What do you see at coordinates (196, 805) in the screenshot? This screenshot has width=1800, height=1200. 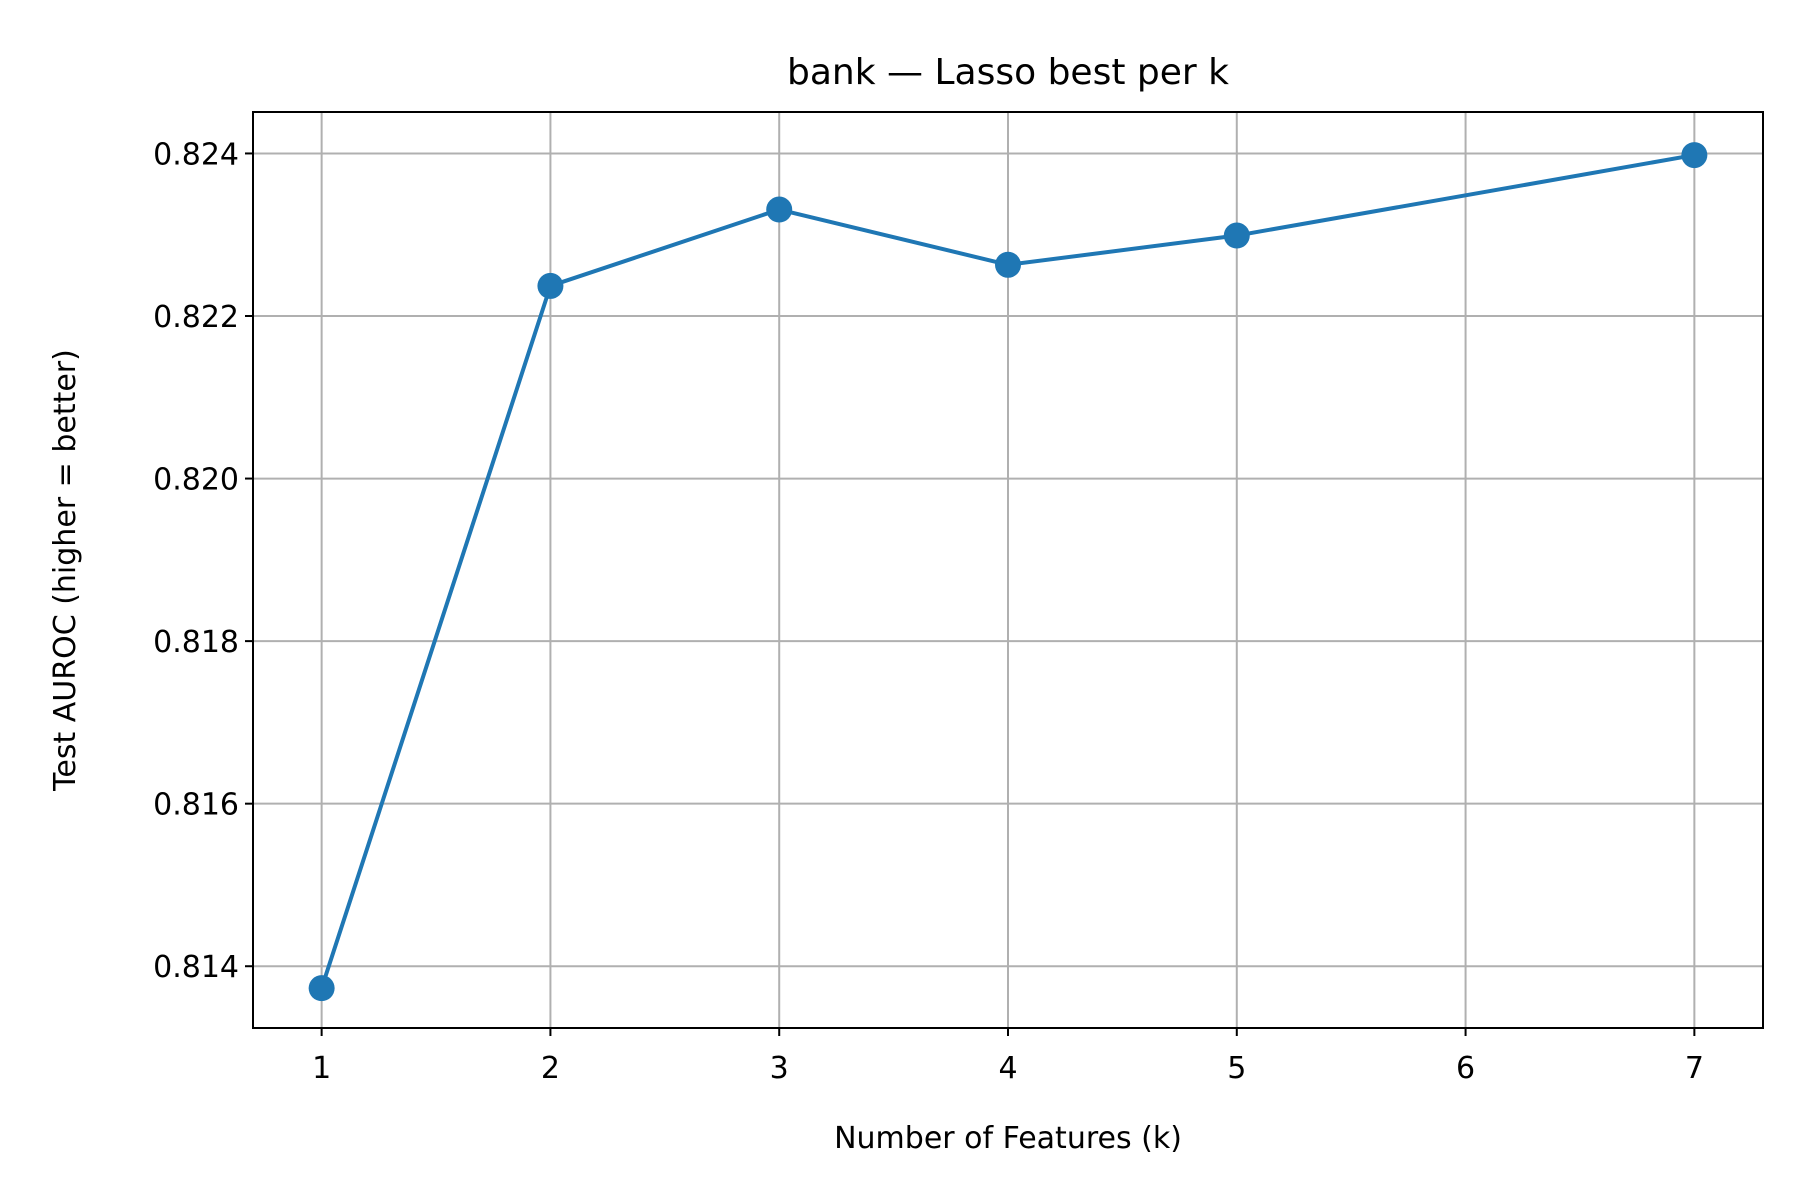 I see `y-tick-label: 0.816` at bounding box center [196, 805].